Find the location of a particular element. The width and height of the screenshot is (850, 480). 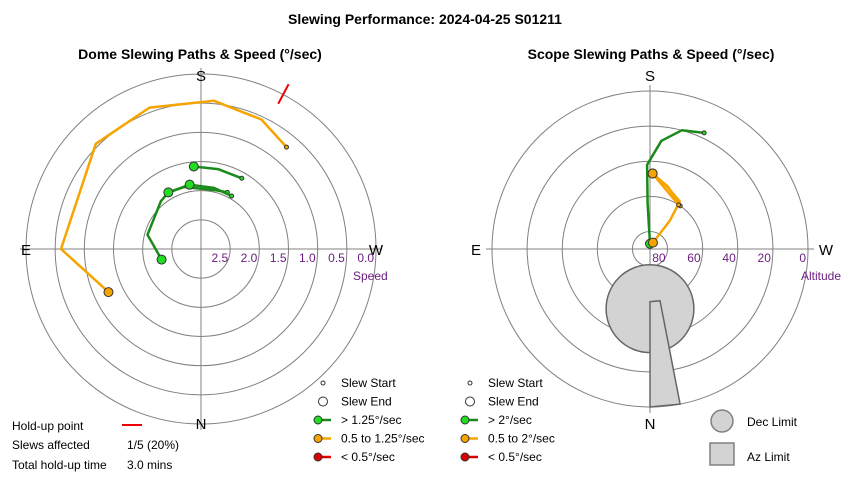

dome-chart-title: Dome Slewing Paths & Speed (°/sec) is located at coordinates (200, 54).